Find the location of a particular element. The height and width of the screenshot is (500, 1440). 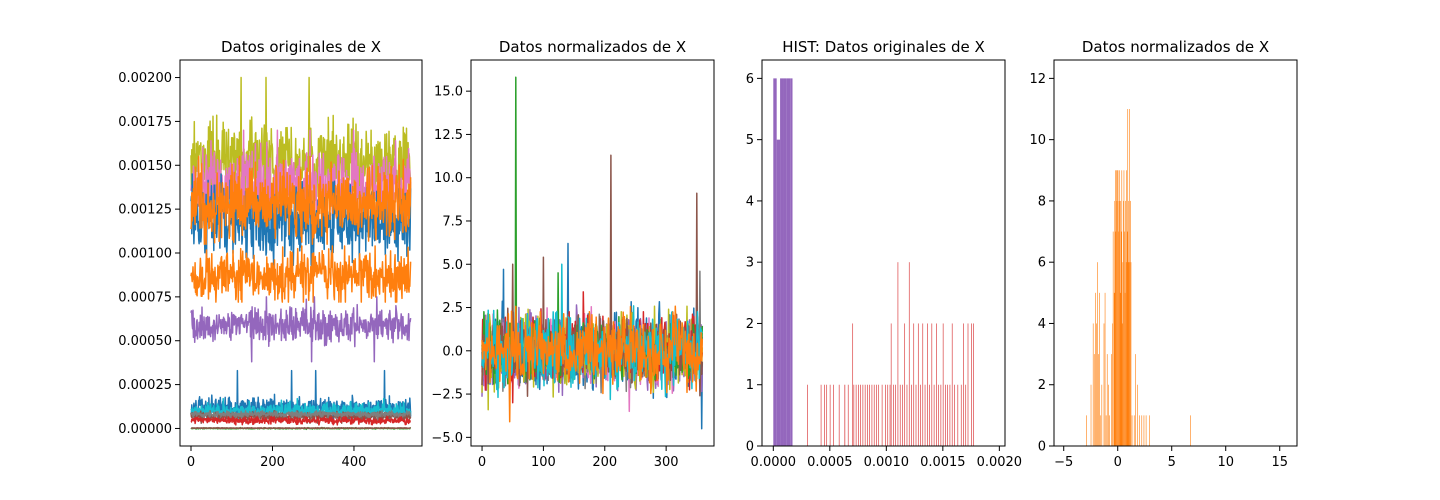

x-tick-label: 300 is located at coordinates (666, 462).